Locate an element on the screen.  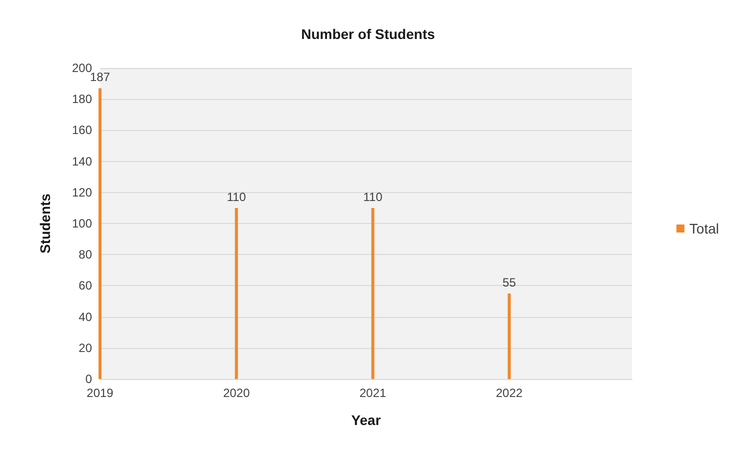
data-label: 55 is located at coordinates (509, 282).